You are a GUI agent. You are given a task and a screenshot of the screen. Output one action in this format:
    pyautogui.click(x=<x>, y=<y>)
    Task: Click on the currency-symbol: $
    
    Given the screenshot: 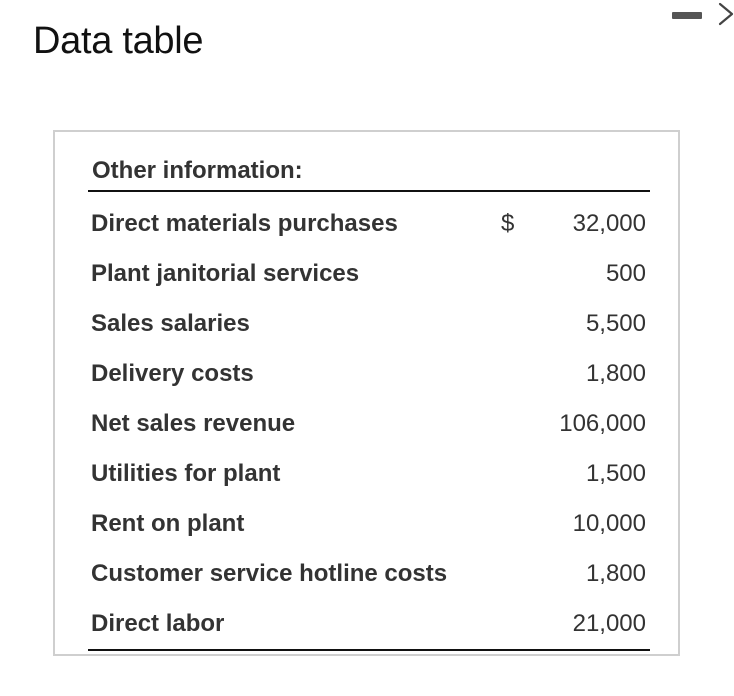 What is the action you would take?
    pyautogui.click(x=508, y=223)
    